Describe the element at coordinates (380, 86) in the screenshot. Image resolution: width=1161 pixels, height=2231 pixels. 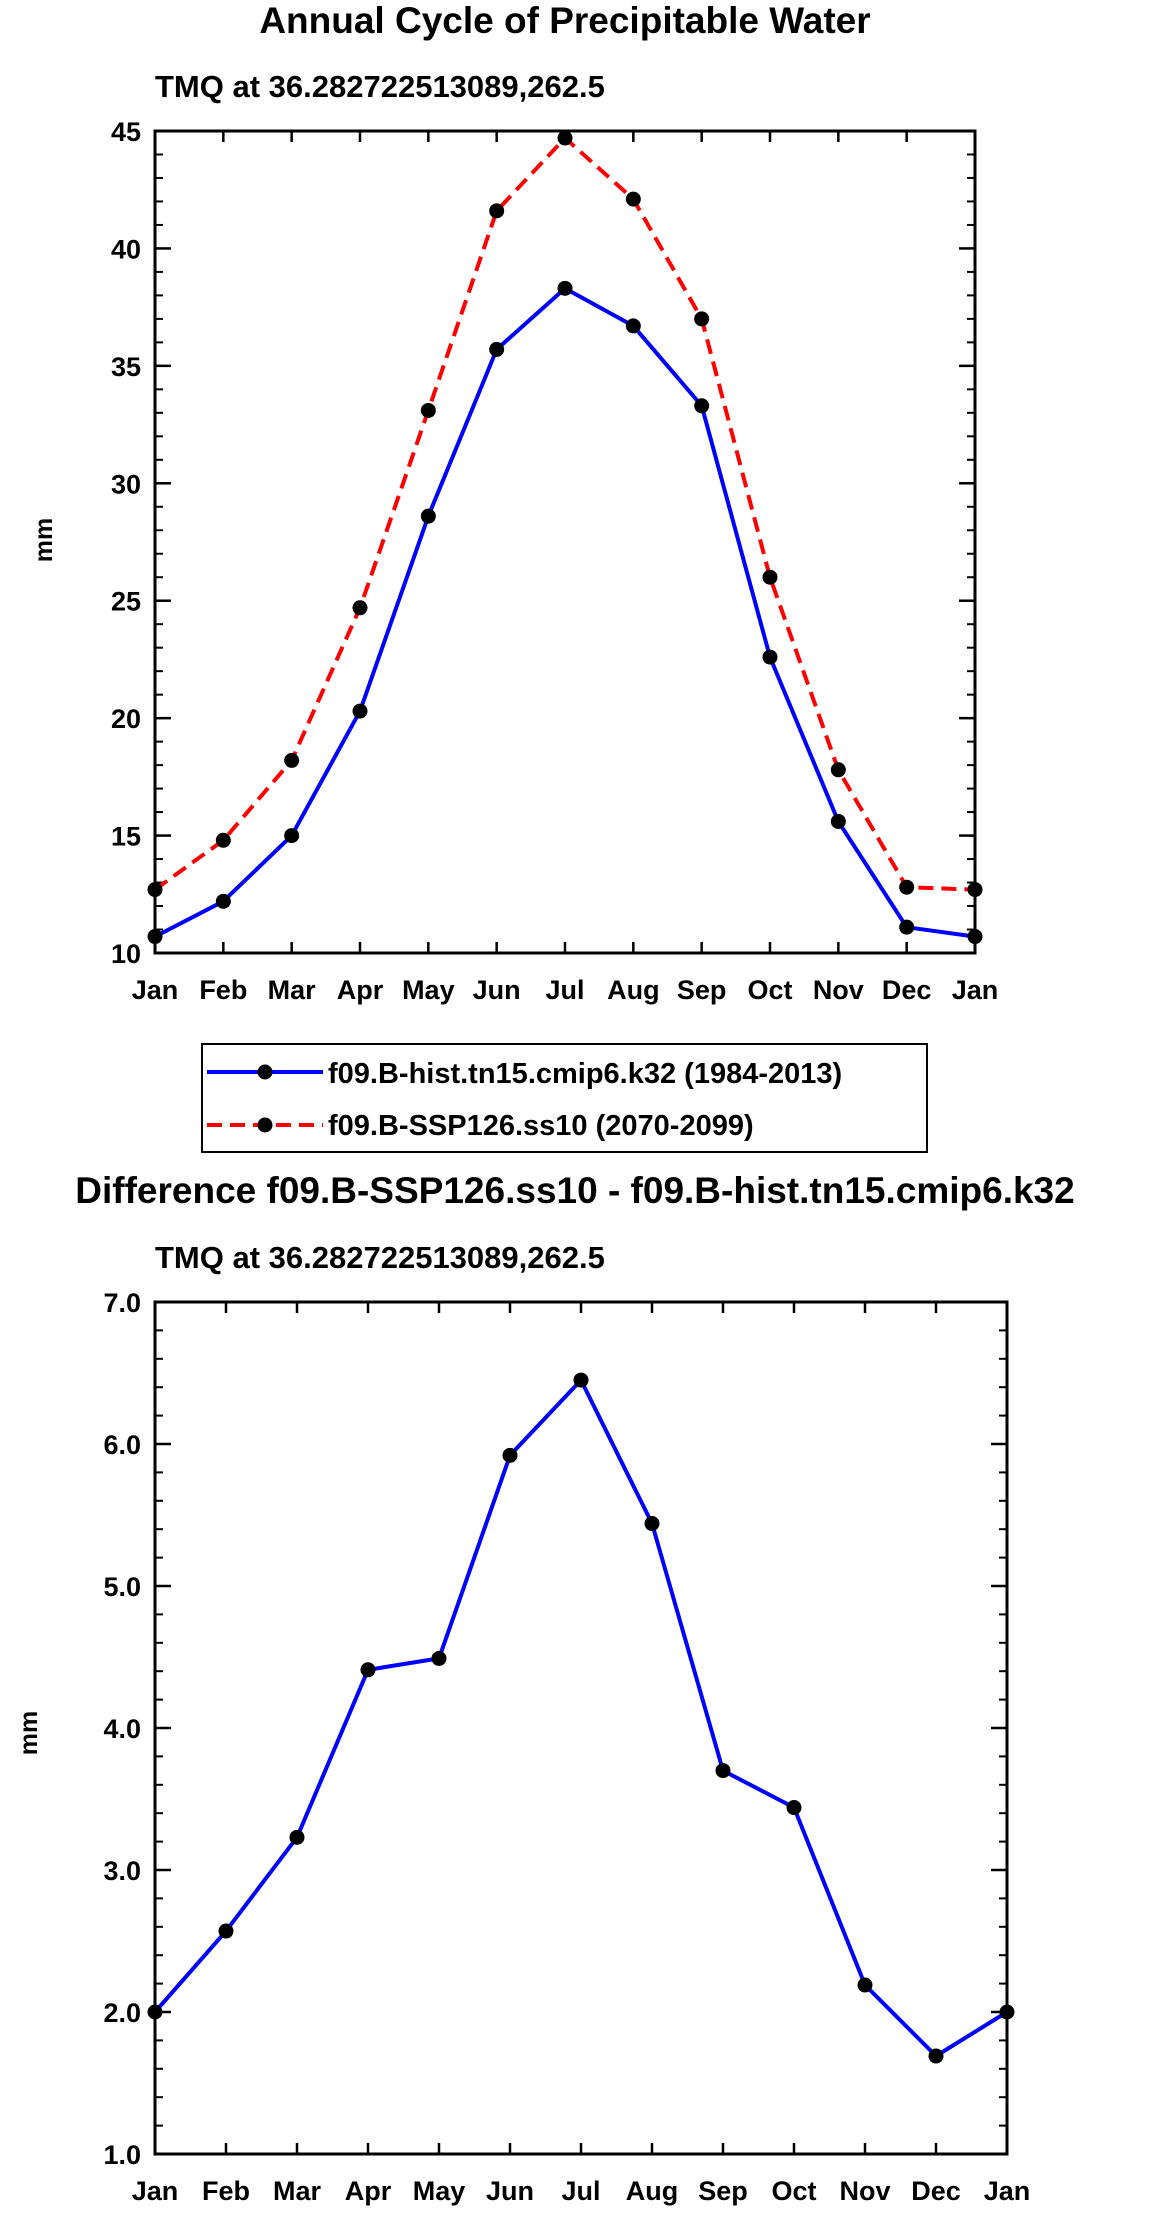
I see `top-chart-subtitle: TMQ at 36.282722513089,262.5` at that location.